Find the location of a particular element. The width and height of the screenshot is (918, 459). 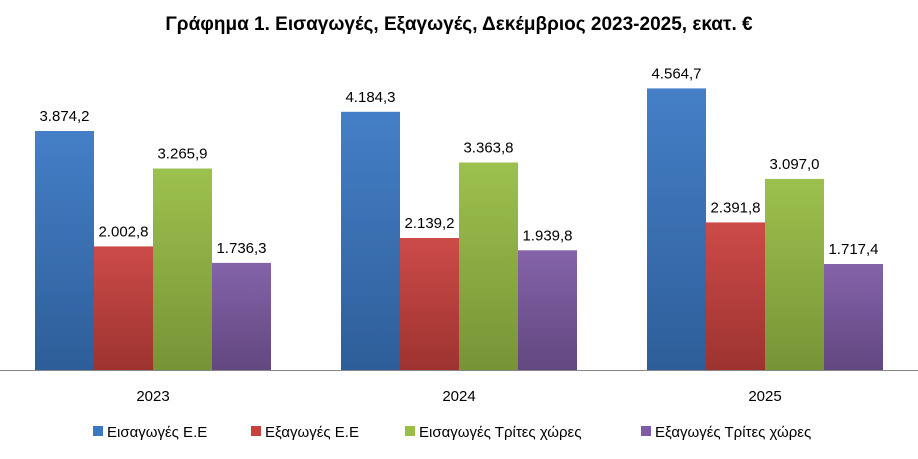

data-label-2023-series-4: 1.736,3 is located at coordinates (241, 248).